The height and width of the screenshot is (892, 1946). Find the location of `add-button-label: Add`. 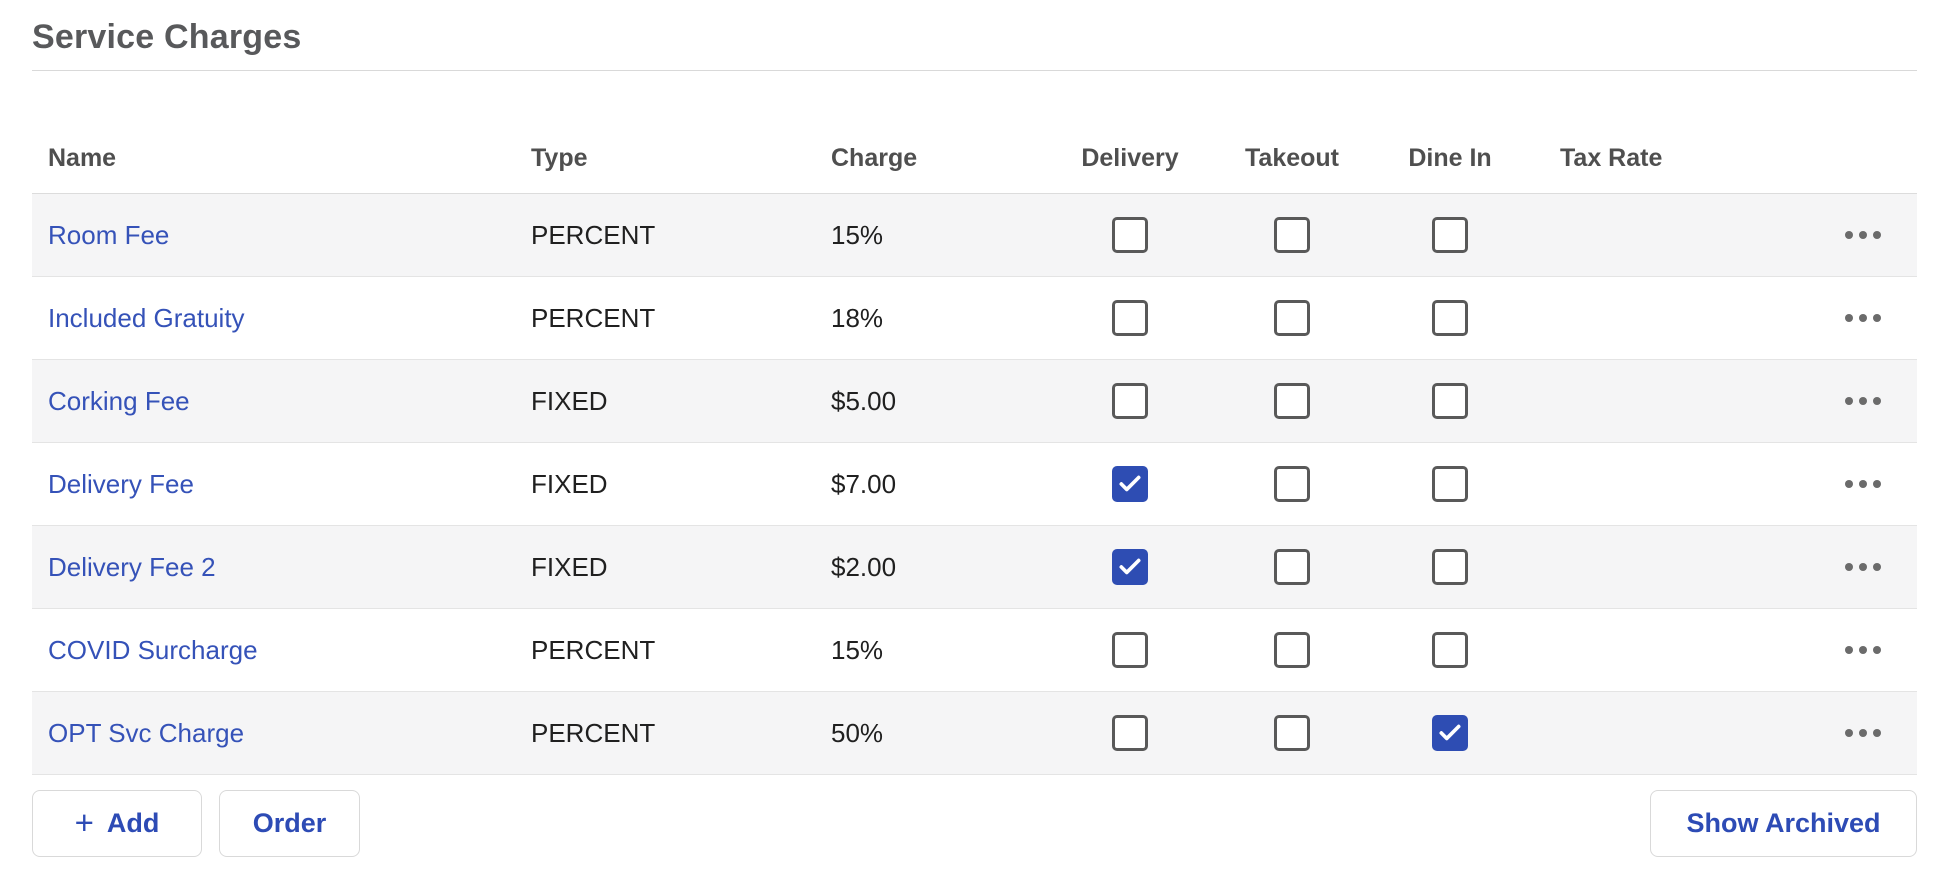

add-button-label: Add is located at coordinates (133, 823).